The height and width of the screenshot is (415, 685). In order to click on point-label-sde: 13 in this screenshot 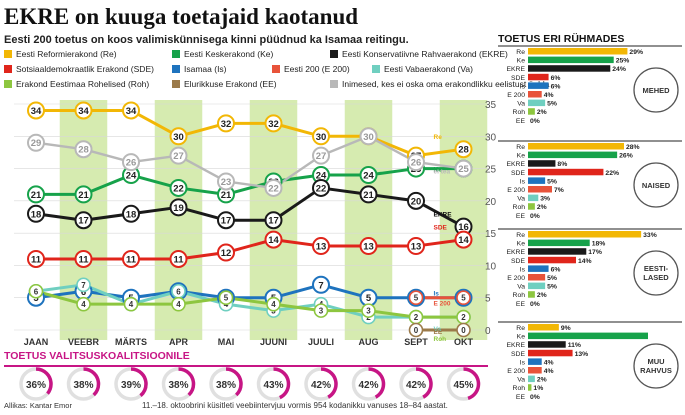, I will do `click(368, 247)`.